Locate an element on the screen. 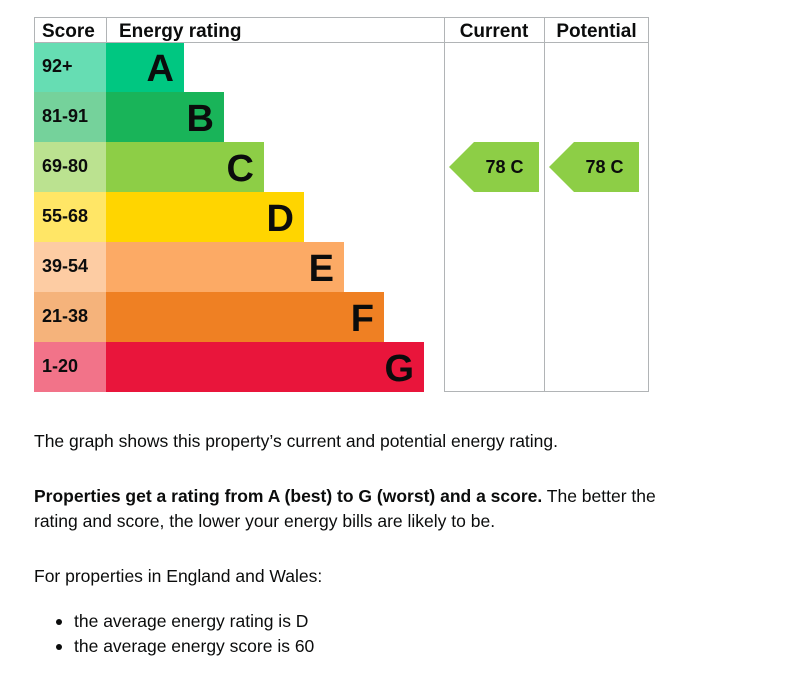  rating-letter-g: G is located at coordinates (399, 369).